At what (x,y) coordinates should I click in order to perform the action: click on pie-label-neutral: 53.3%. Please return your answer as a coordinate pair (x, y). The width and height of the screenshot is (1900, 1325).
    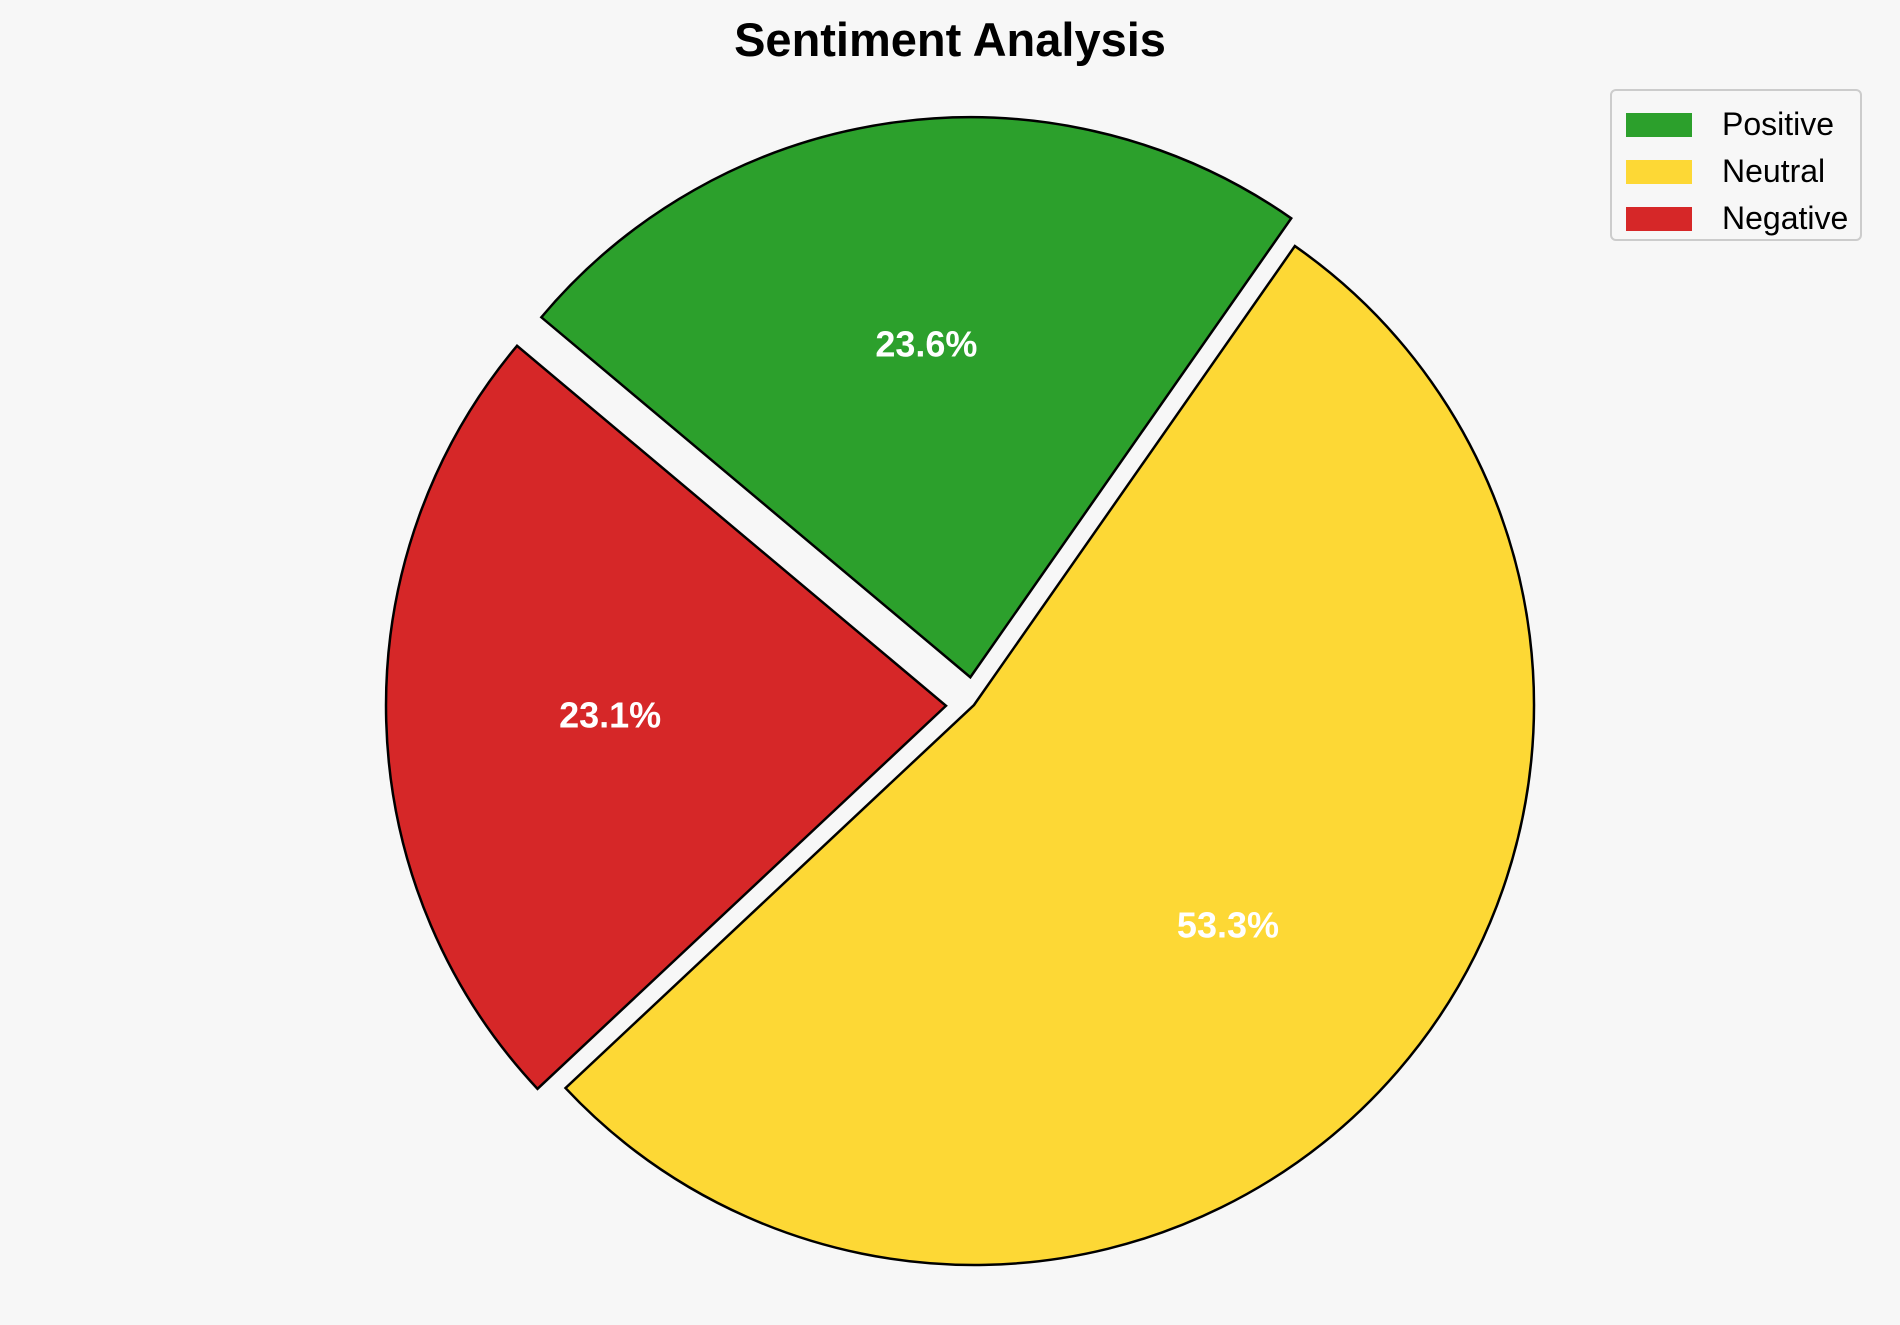
    Looking at the image, I should click on (1228, 924).